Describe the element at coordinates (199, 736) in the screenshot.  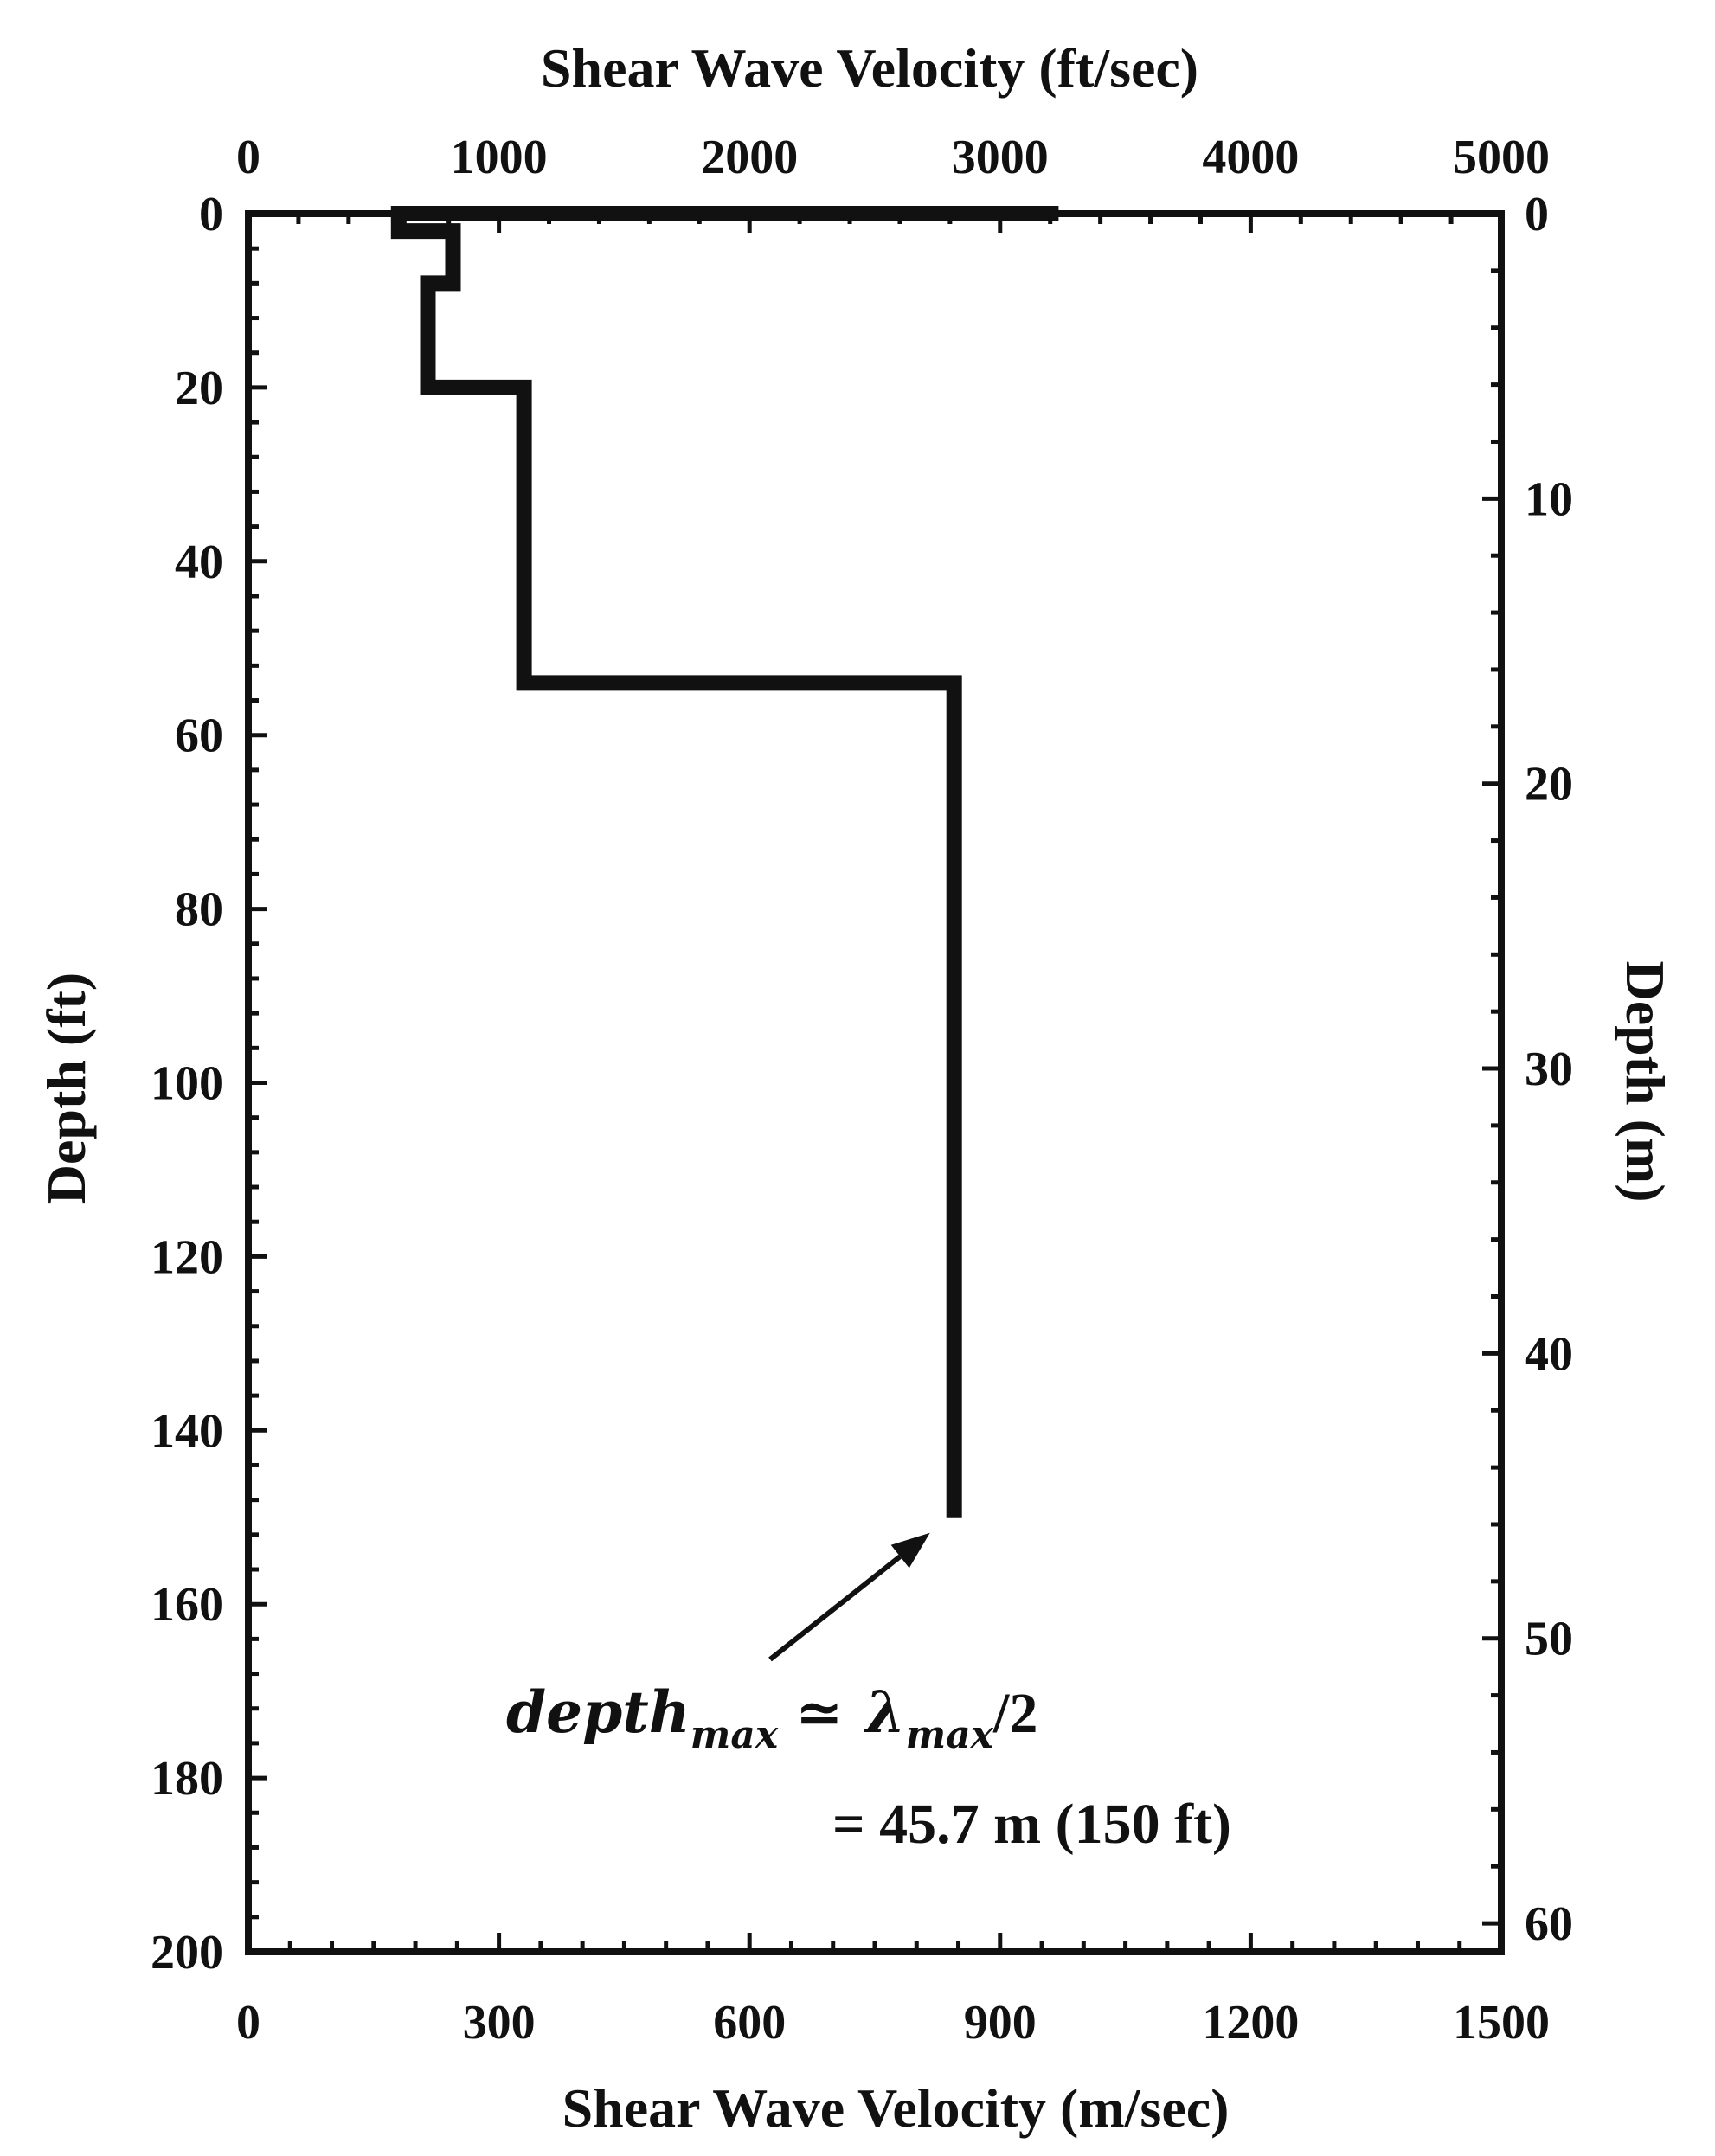
I see `left-tick-label: 60` at that location.